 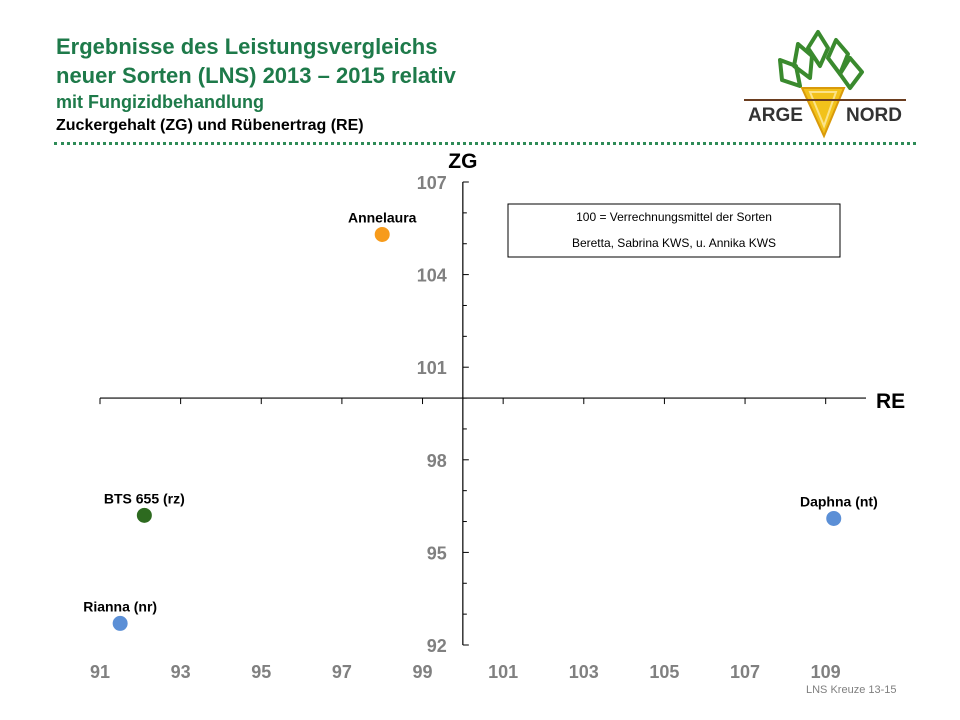 I want to click on x-tick-label: 93, so click(x=181, y=672).